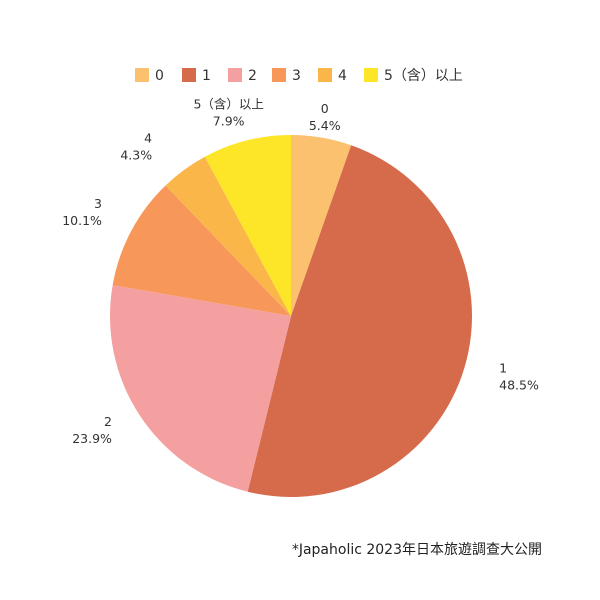 The image size is (600, 600). I want to click on slice-label-value-5: 7.9%, so click(229, 120).